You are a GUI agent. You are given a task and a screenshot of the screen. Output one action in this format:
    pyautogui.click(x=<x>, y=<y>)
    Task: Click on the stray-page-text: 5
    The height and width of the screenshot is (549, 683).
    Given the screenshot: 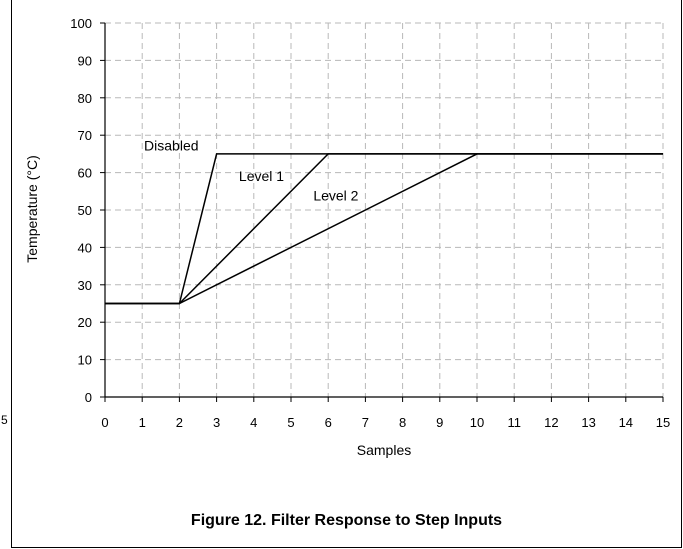 What is the action you would take?
    pyautogui.click(x=4, y=420)
    